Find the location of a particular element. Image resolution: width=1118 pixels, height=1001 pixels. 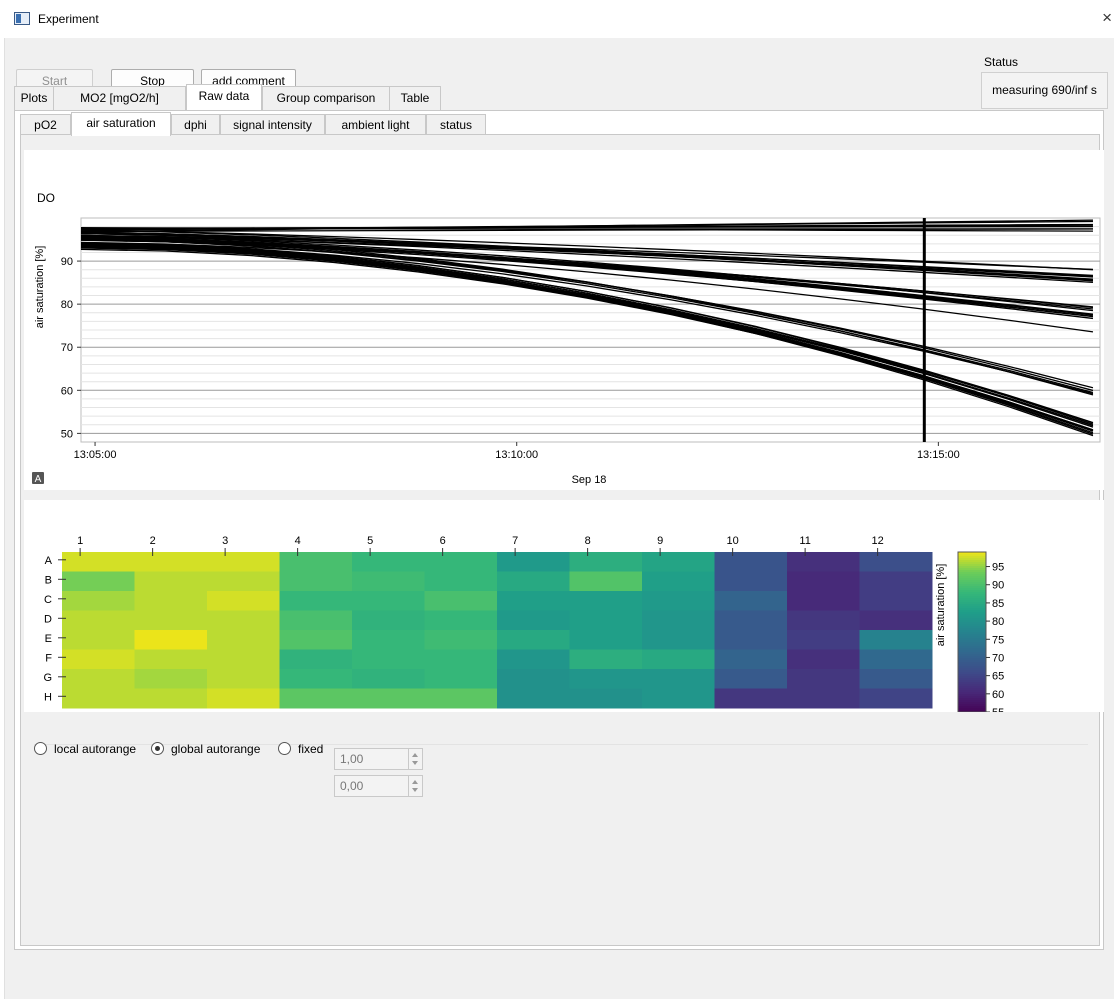

tab-mo2: MO2 [mgO2/h] is located at coordinates (119, 98).